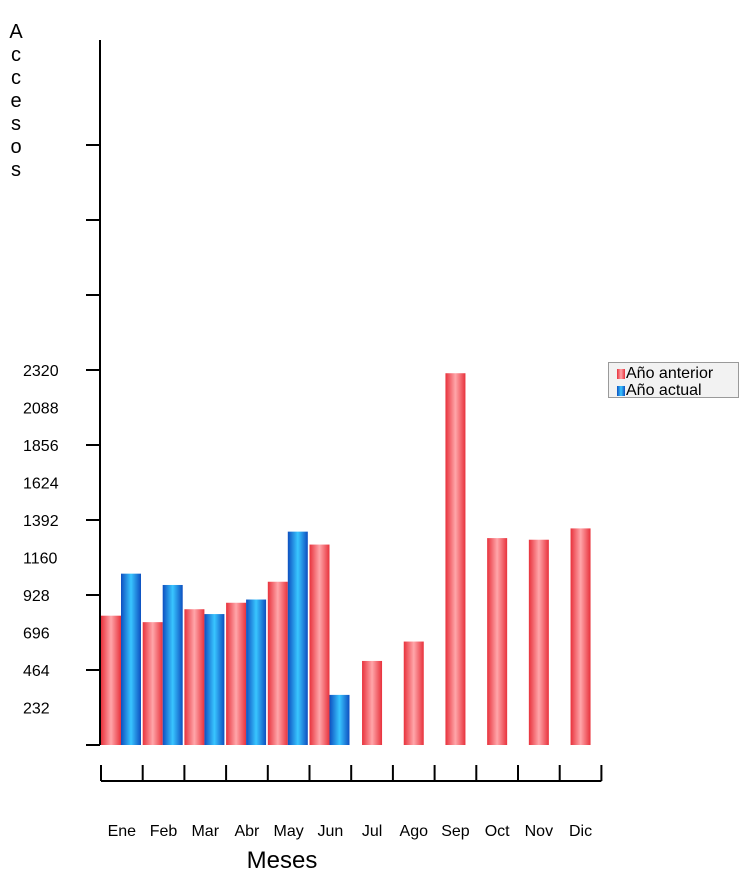 The height and width of the screenshot is (869, 739). I want to click on legend-swatch-blue, so click(621, 390).